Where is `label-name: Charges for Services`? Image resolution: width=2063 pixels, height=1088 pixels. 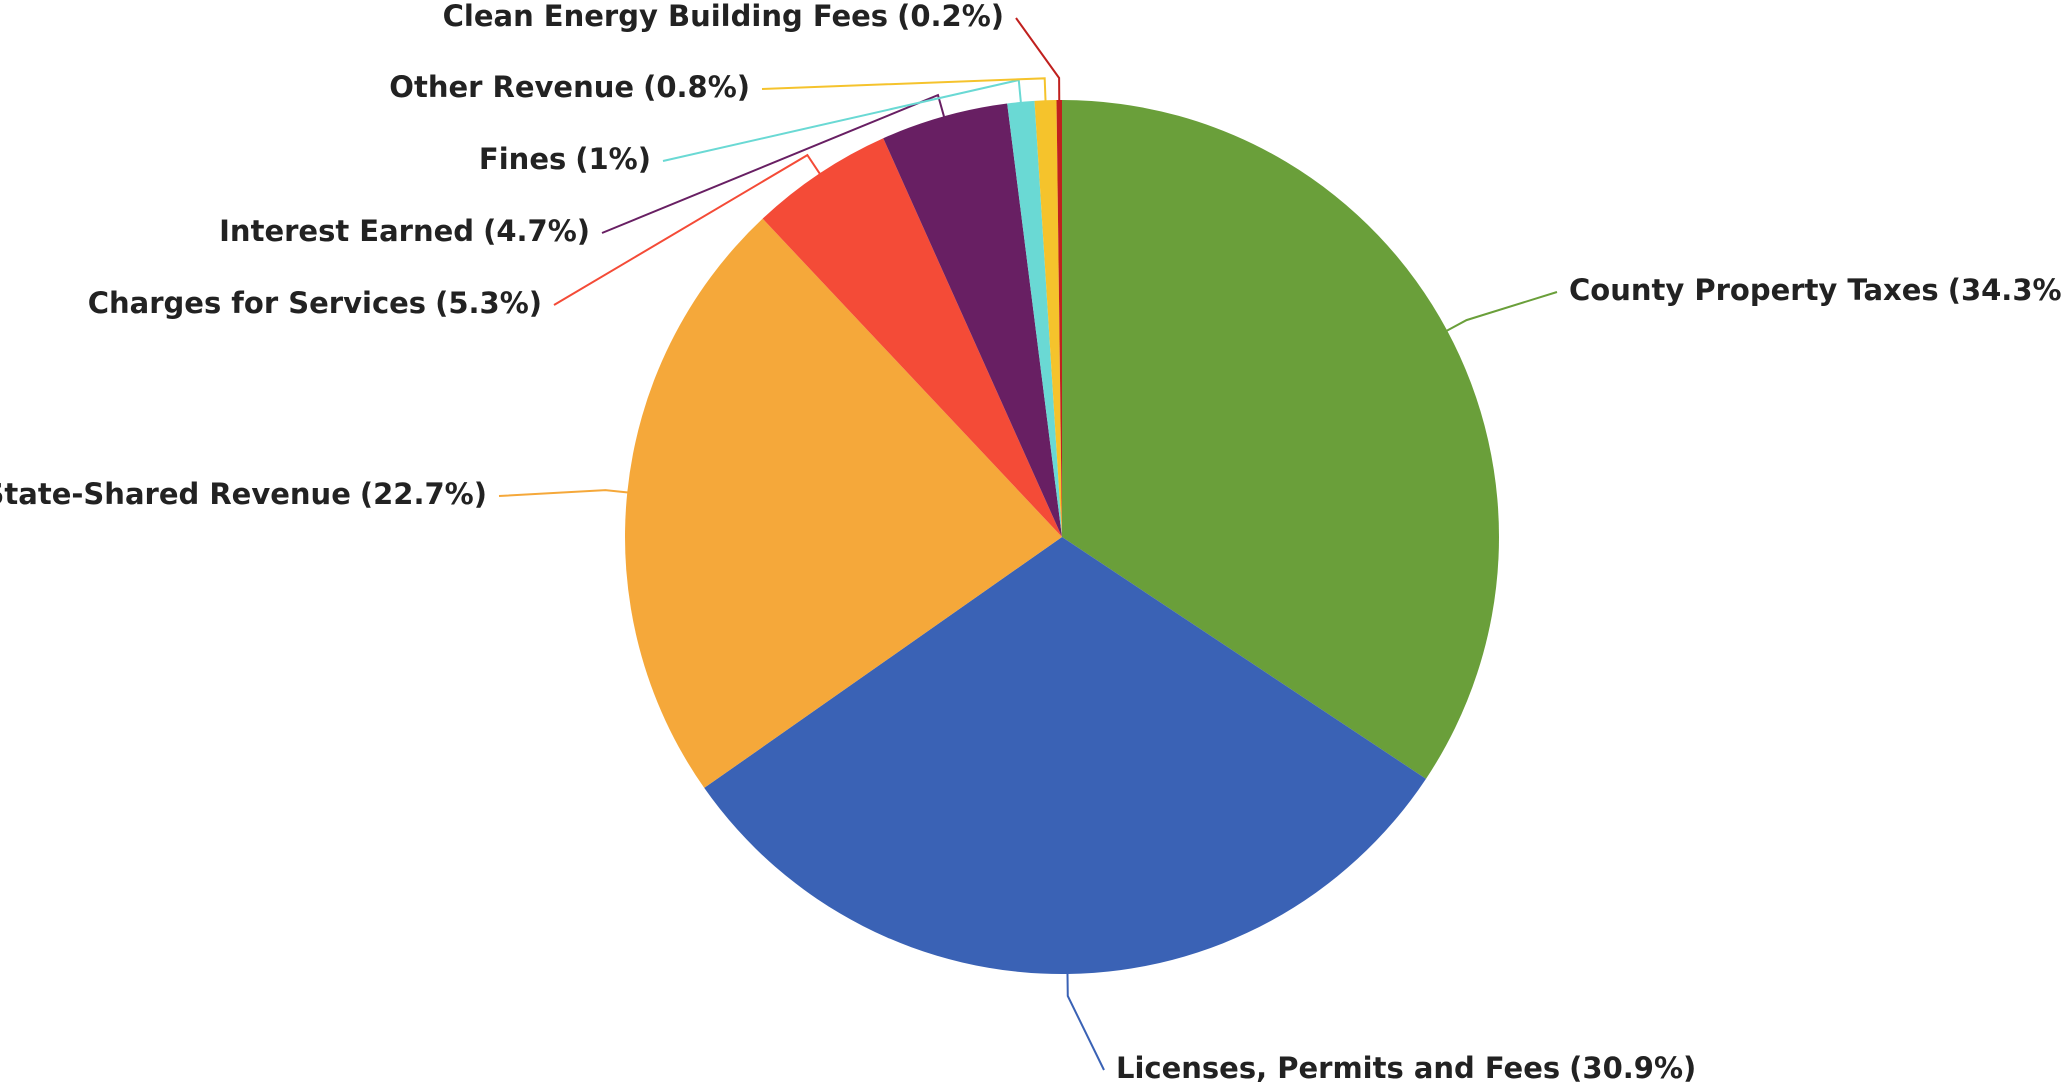 label-name: Charges for Services is located at coordinates (257, 303).